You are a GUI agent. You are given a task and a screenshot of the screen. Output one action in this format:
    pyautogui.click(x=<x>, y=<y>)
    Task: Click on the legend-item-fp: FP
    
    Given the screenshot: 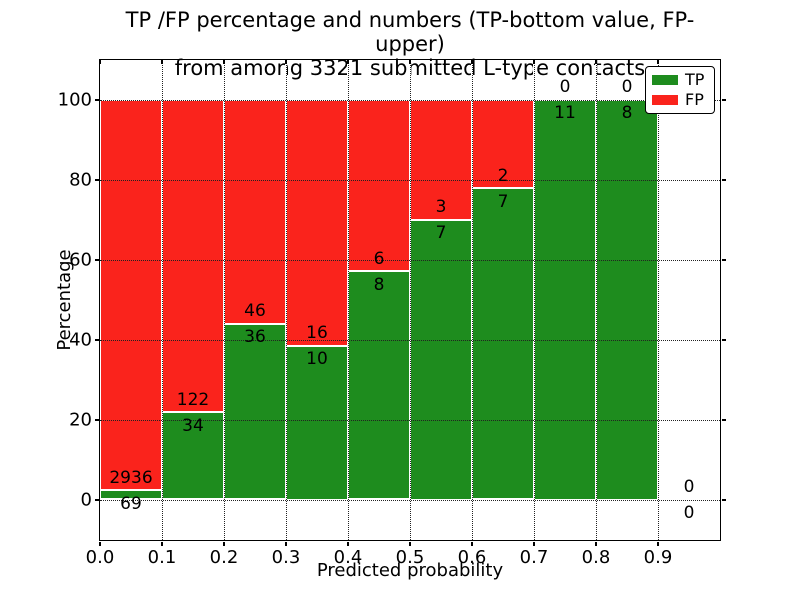 What is the action you would take?
    pyautogui.click(x=680, y=100)
    